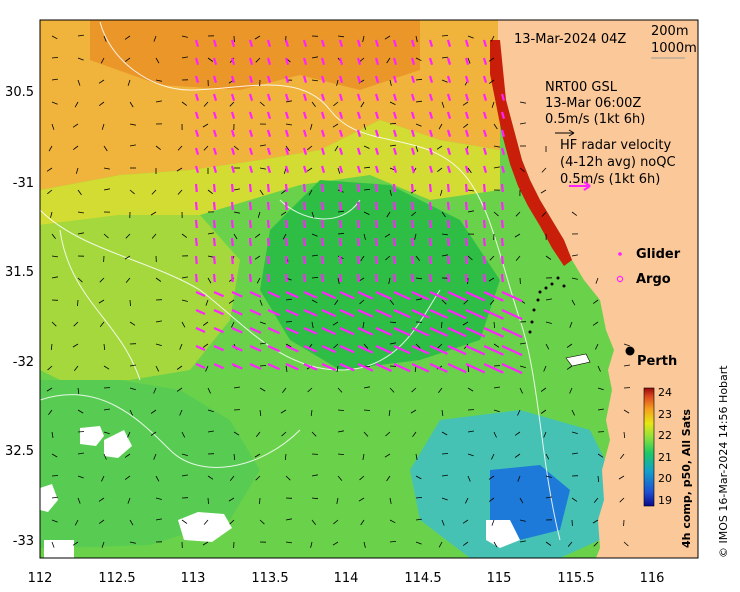 The width and height of the screenshot is (740, 592). What do you see at coordinates (723, 461) in the screenshot?
I see `credit-label: © IMOS 16-Mar-2024 14:56 Hobart` at bounding box center [723, 461].